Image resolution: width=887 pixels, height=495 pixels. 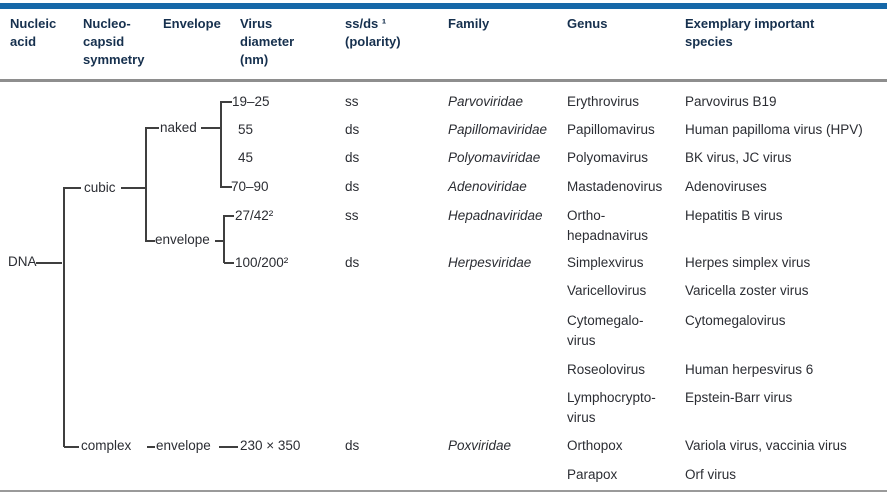 What do you see at coordinates (183, 445) in the screenshot?
I see `tree-label-envelope-complex: envelope` at bounding box center [183, 445].